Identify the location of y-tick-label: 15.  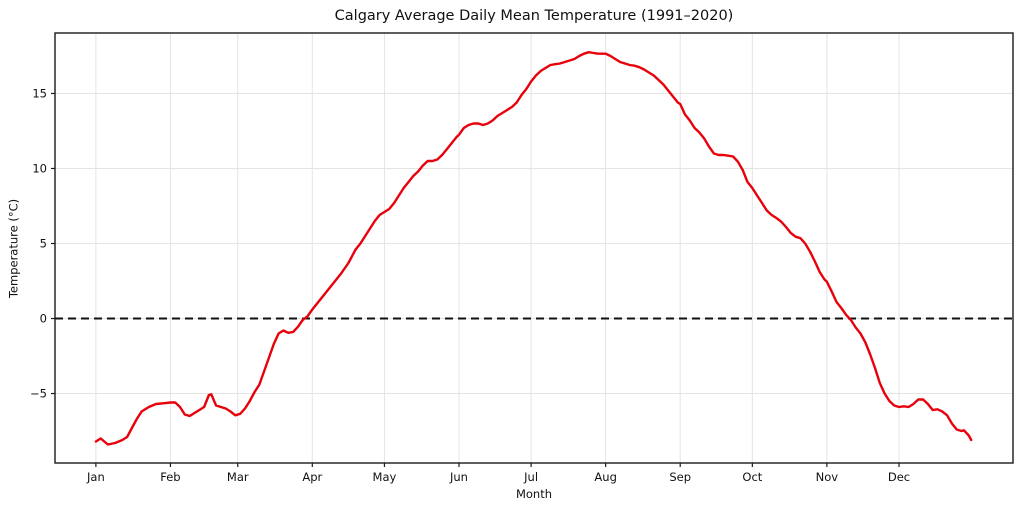
(39, 93).